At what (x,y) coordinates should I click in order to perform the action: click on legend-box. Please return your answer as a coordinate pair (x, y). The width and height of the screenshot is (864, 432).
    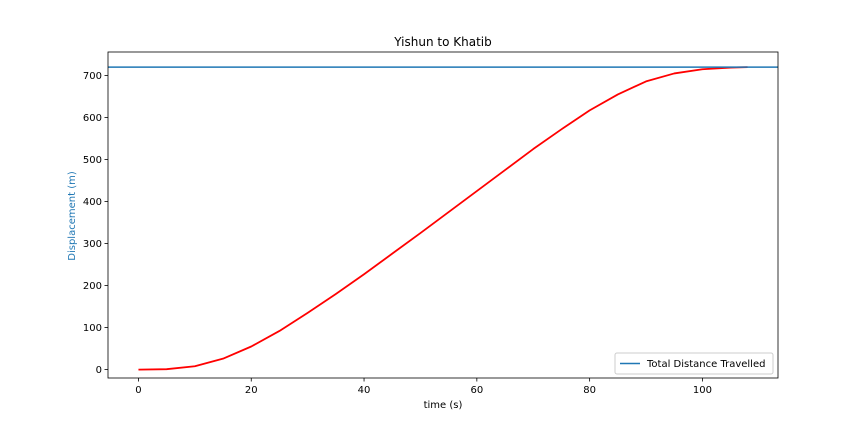
    Looking at the image, I should click on (694, 363).